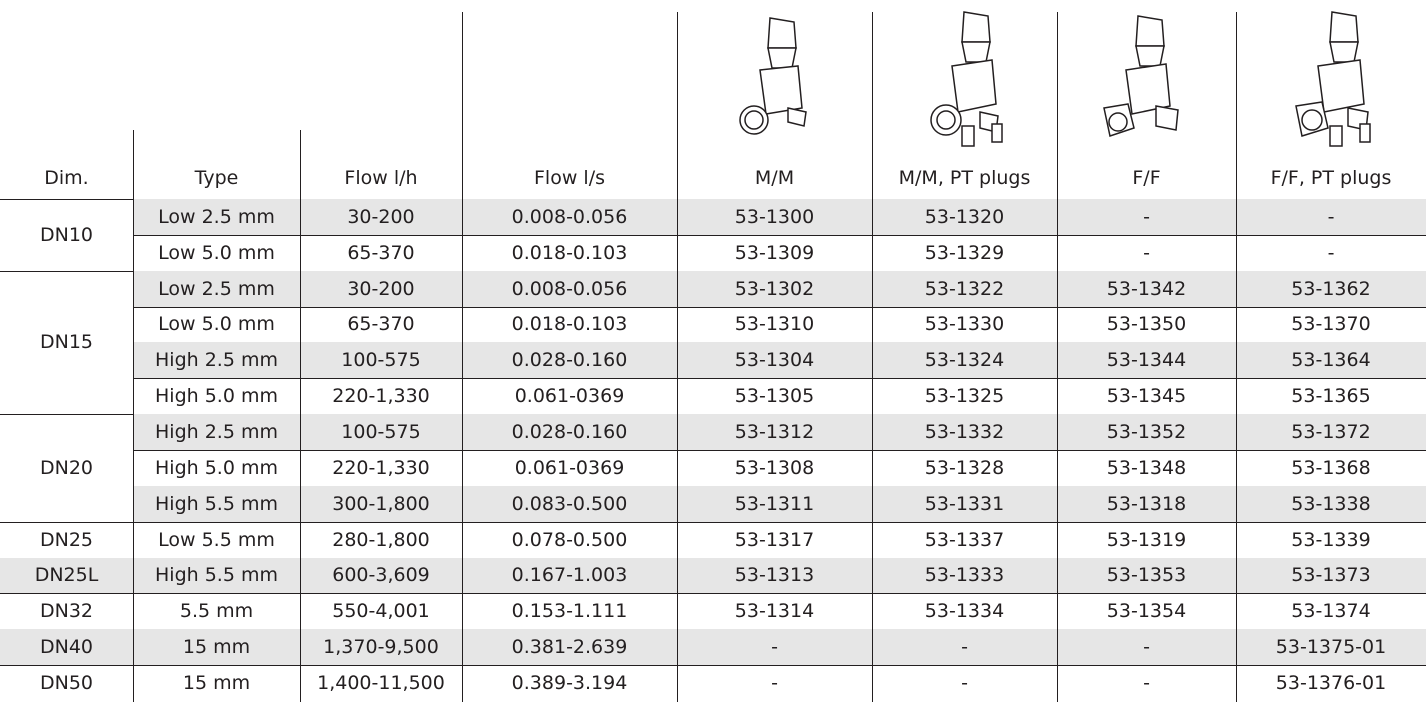 The width and height of the screenshot is (1426, 702). What do you see at coordinates (569, 288) in the screenshot?
I see `table-cell: 0.008-0.056` at bounding box center [569, 288].